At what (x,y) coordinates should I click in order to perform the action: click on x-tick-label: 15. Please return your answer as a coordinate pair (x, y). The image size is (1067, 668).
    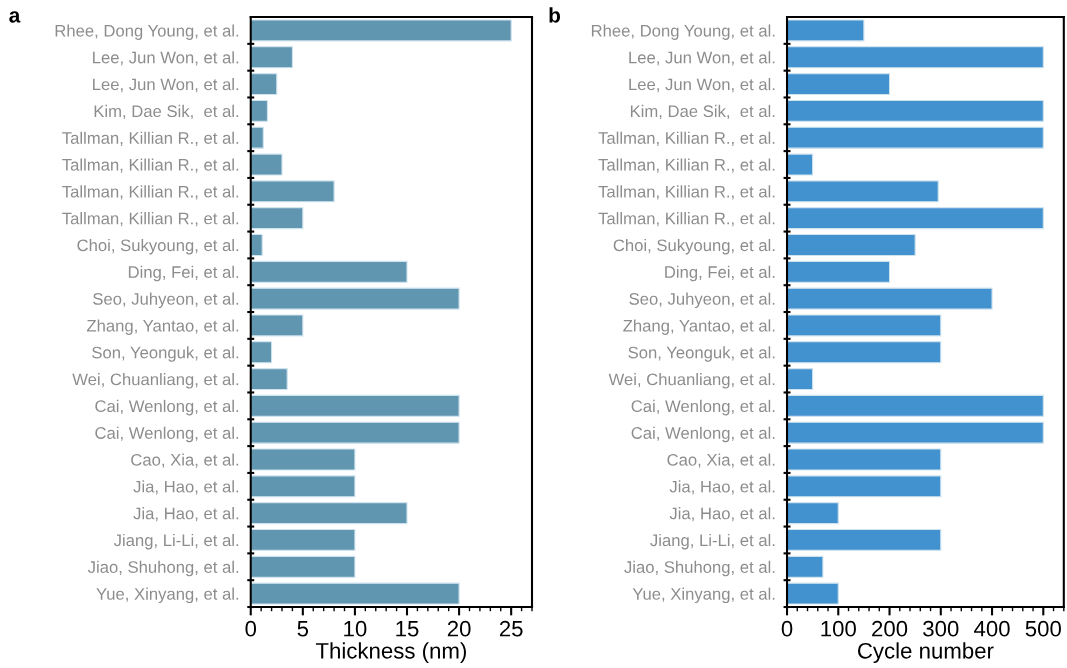
    Looking at the image, I should click on (407, 629).